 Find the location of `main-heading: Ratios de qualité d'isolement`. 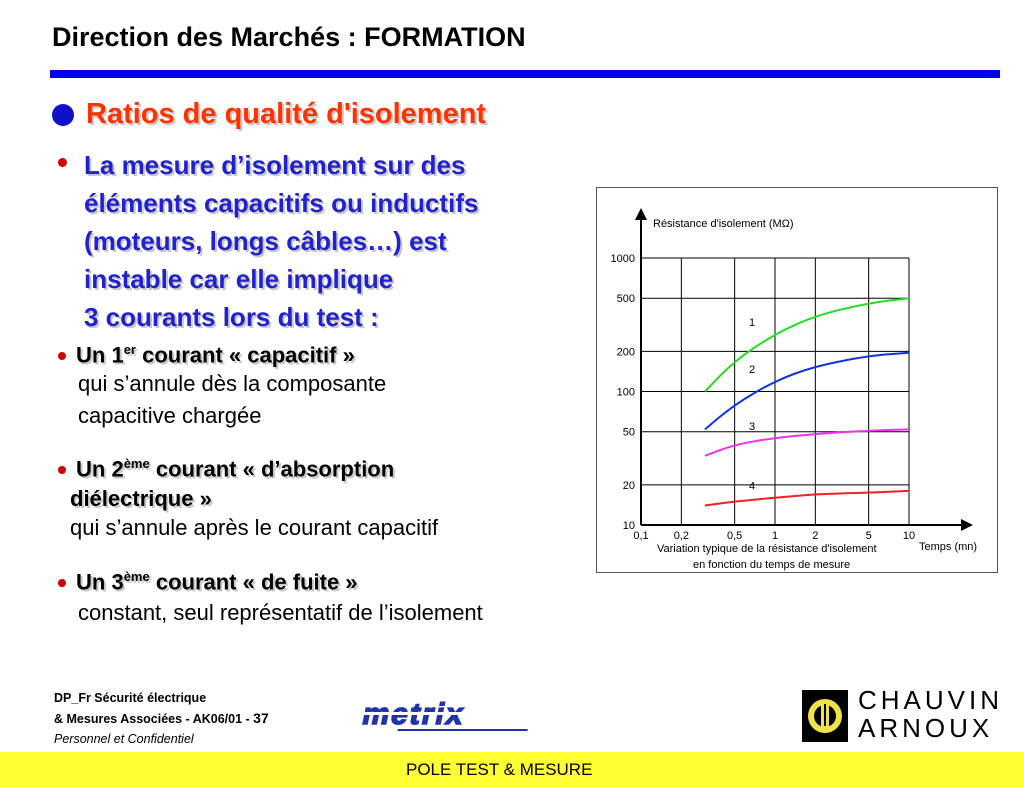

main-heading: Ratios de qualité d'isolement is located at coordinates (269, 114).